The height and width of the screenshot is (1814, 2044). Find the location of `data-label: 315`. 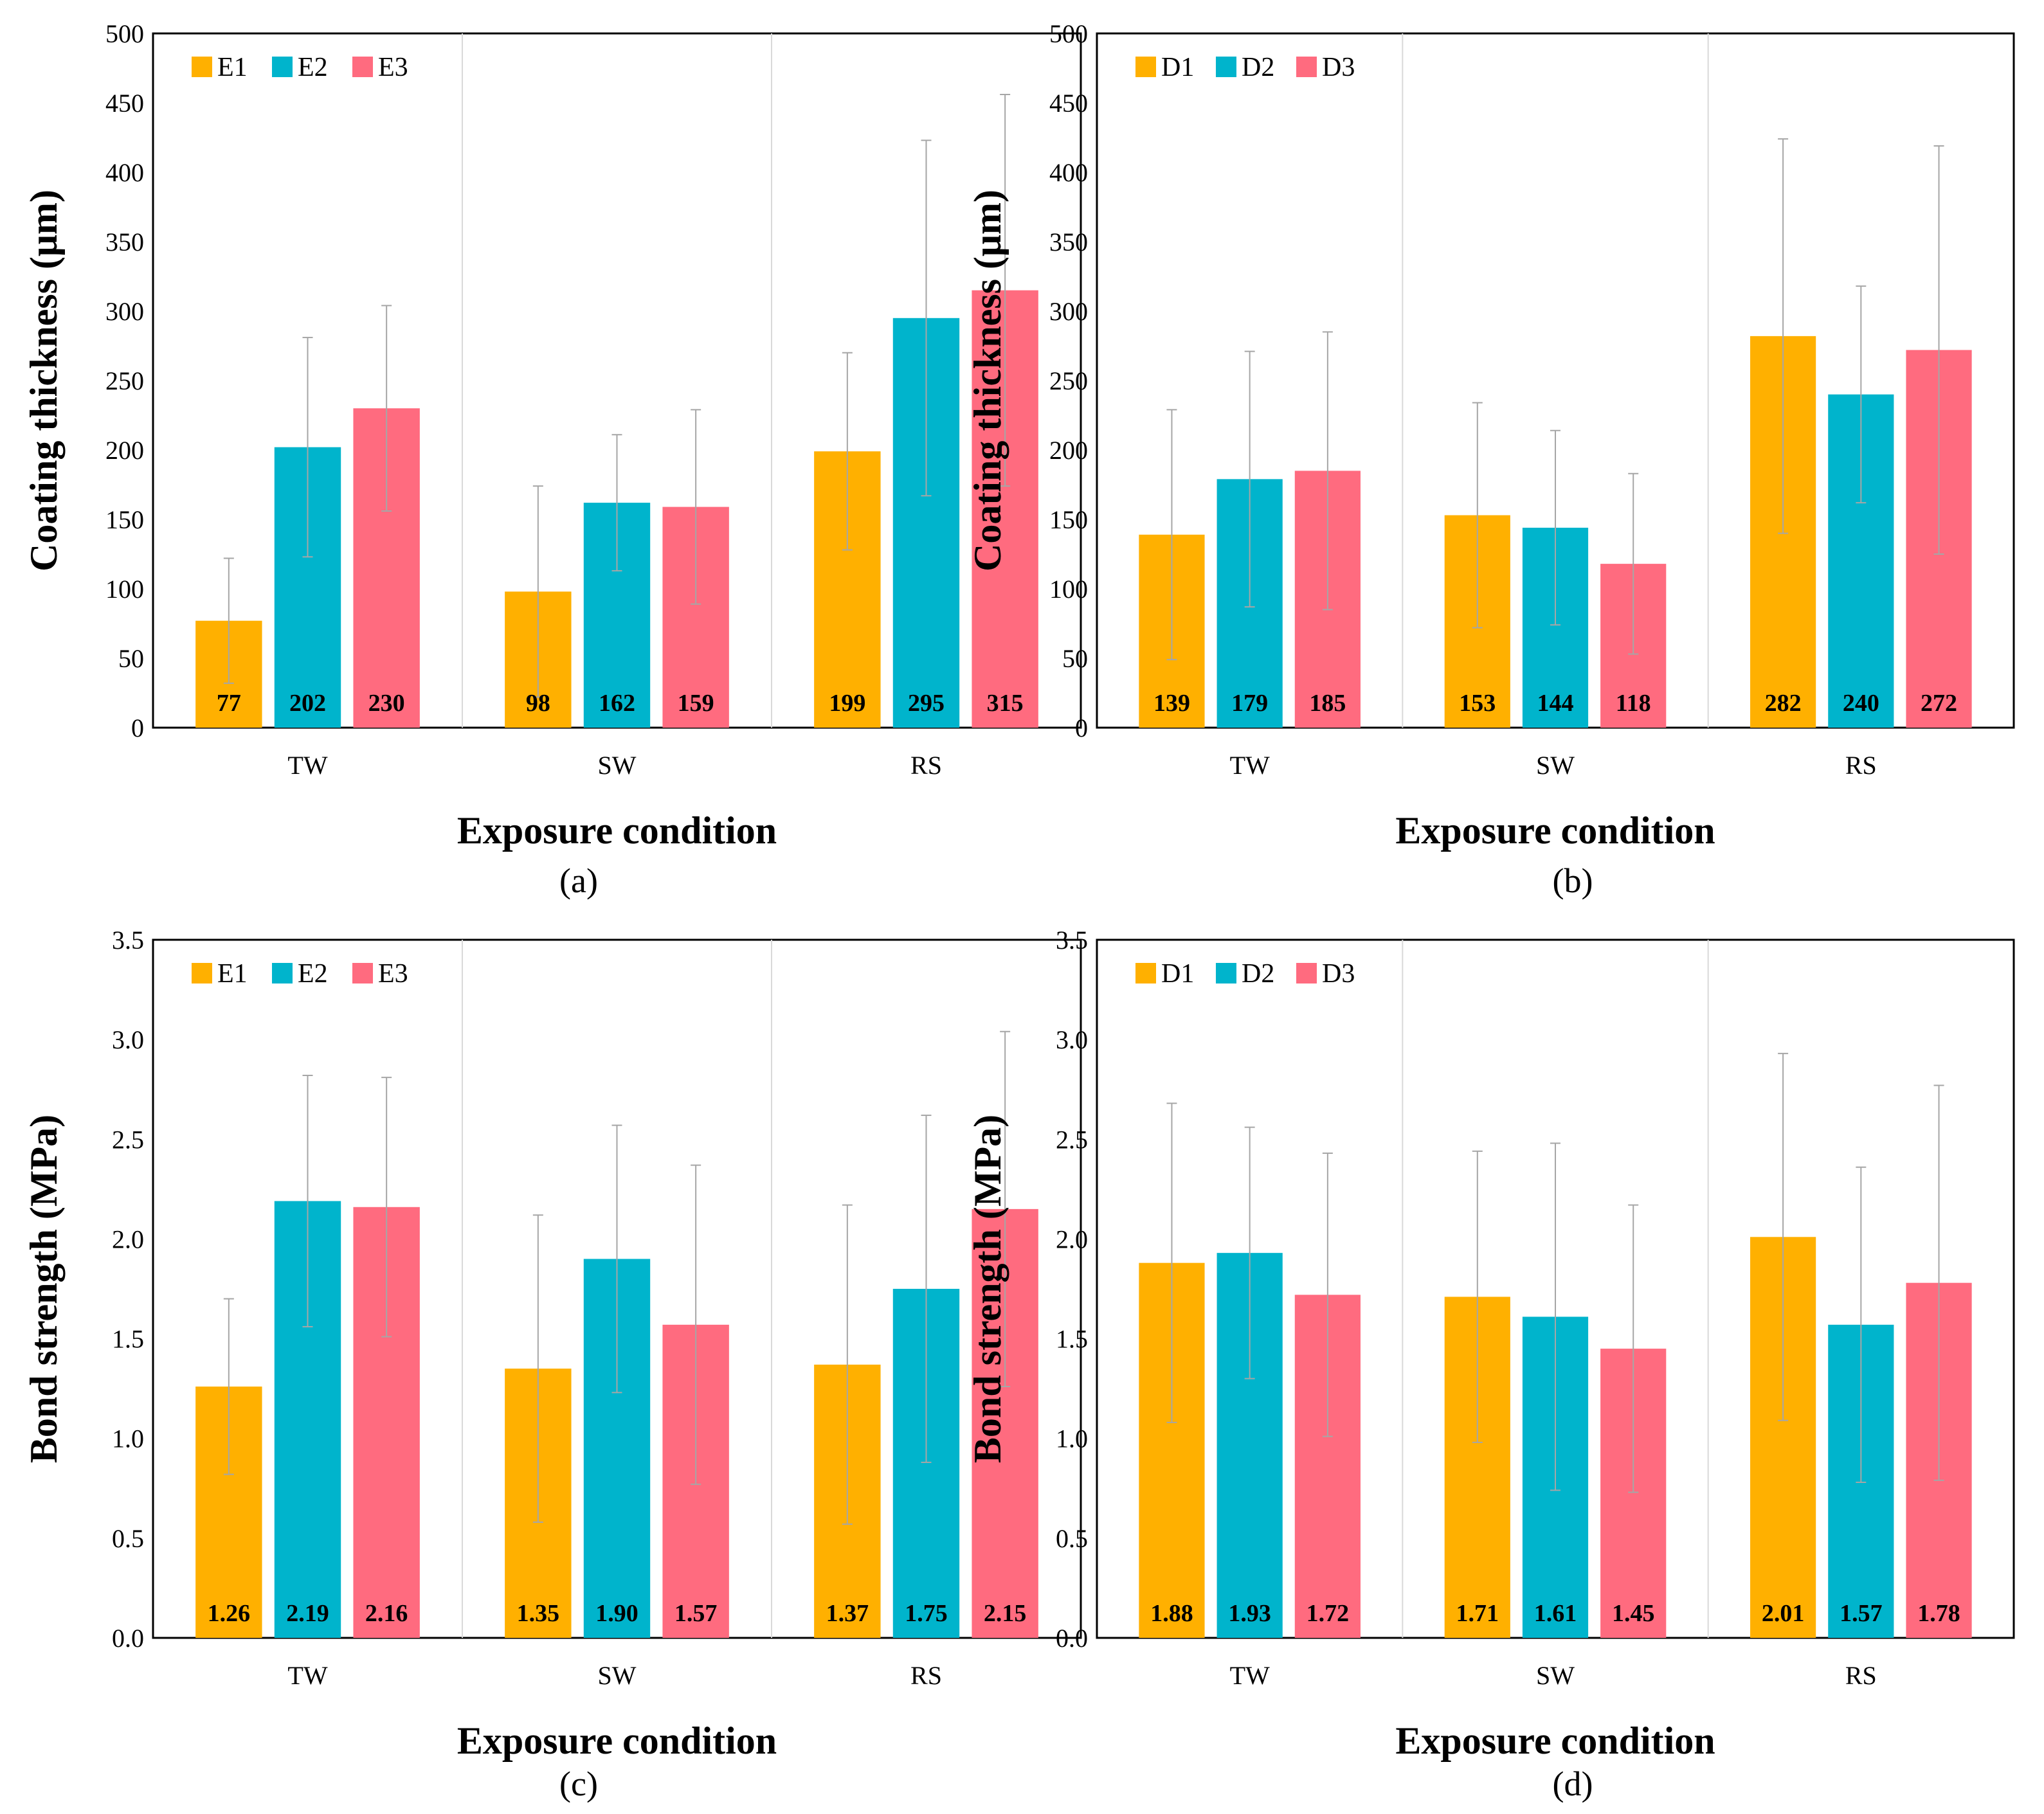

data-label: 315 is located at coordinates (1005, 704).